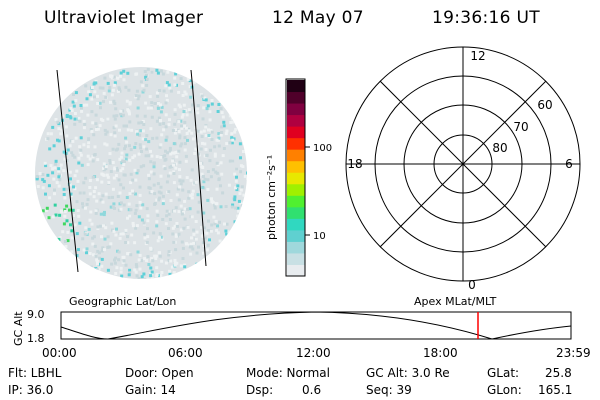  What do you see at coordinates (59, 353) in the screenshot?
I see `time-tick-0000: 00:00` at bounding box center [59, 353].